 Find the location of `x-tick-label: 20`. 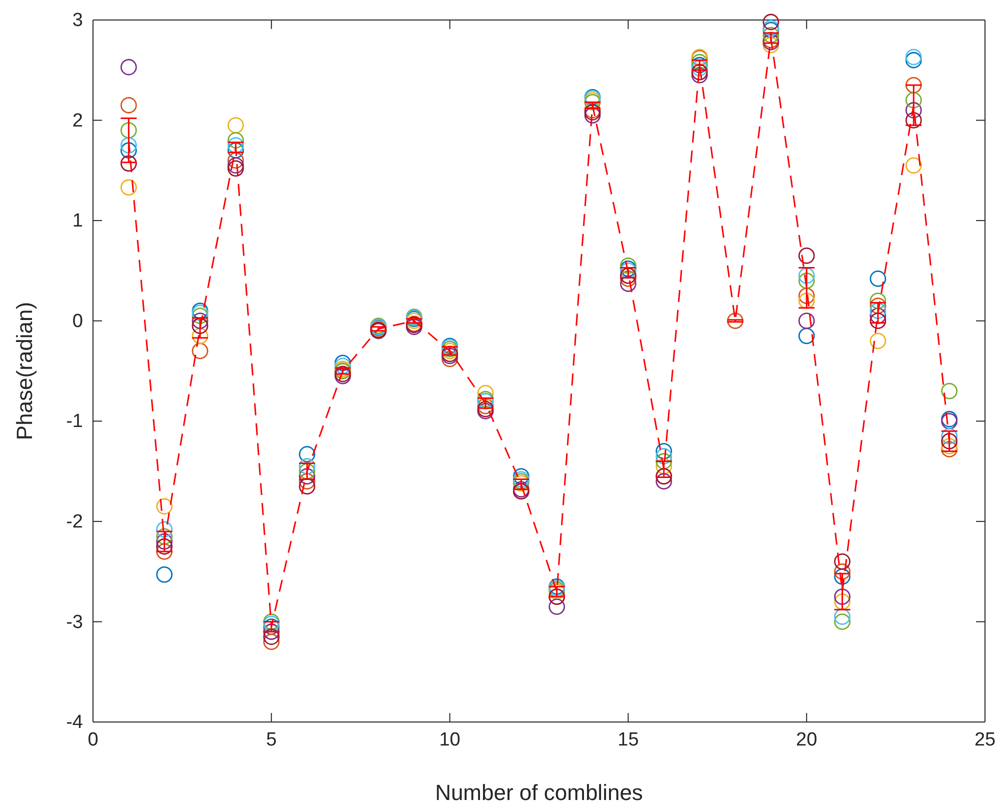

x-tick-label: 20 is located at coordinates (807, 739).